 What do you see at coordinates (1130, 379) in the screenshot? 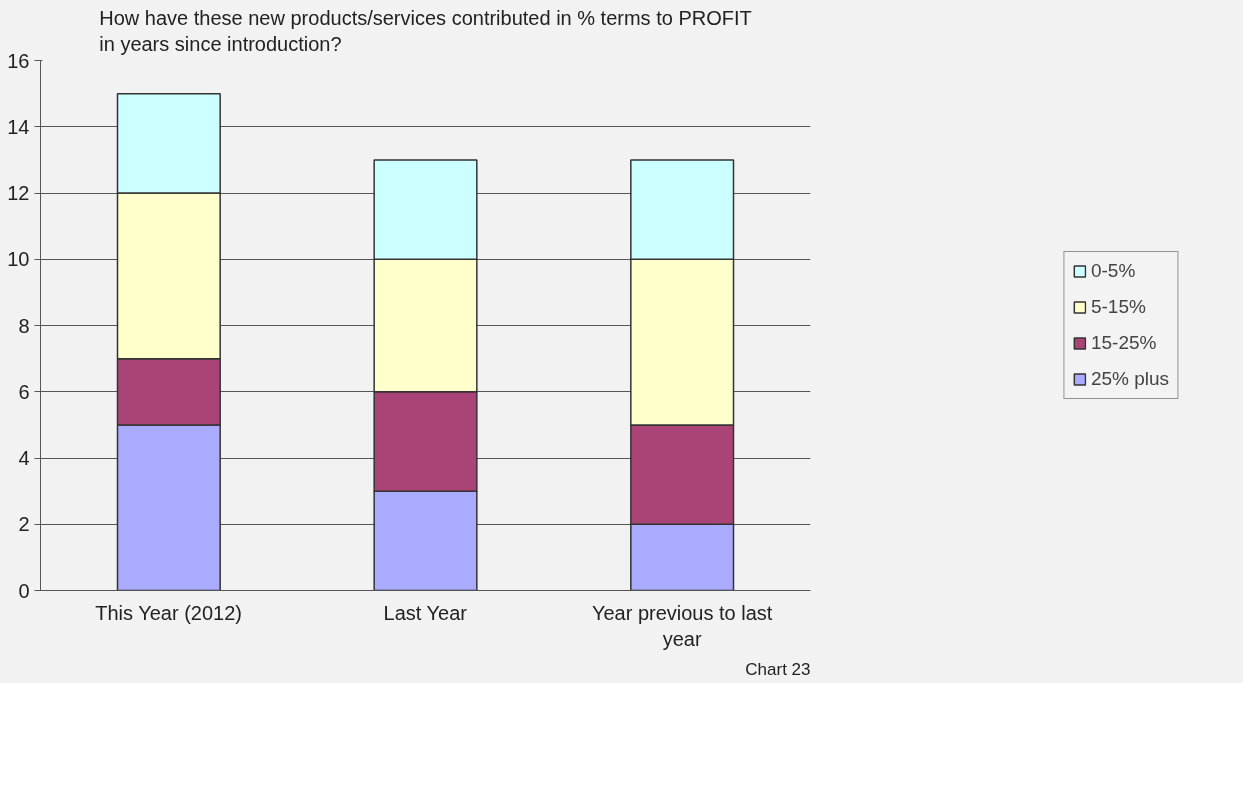
I see `legend-label: 25% plus` at bounding box center [1130, 379].